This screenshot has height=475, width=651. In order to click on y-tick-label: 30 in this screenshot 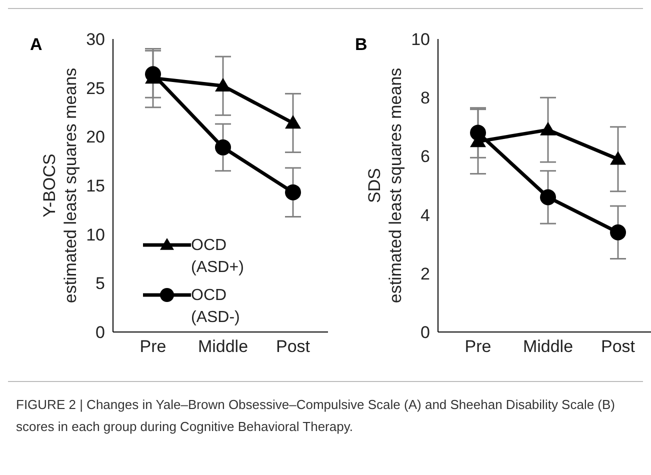, I will do `click(95, 40)`.